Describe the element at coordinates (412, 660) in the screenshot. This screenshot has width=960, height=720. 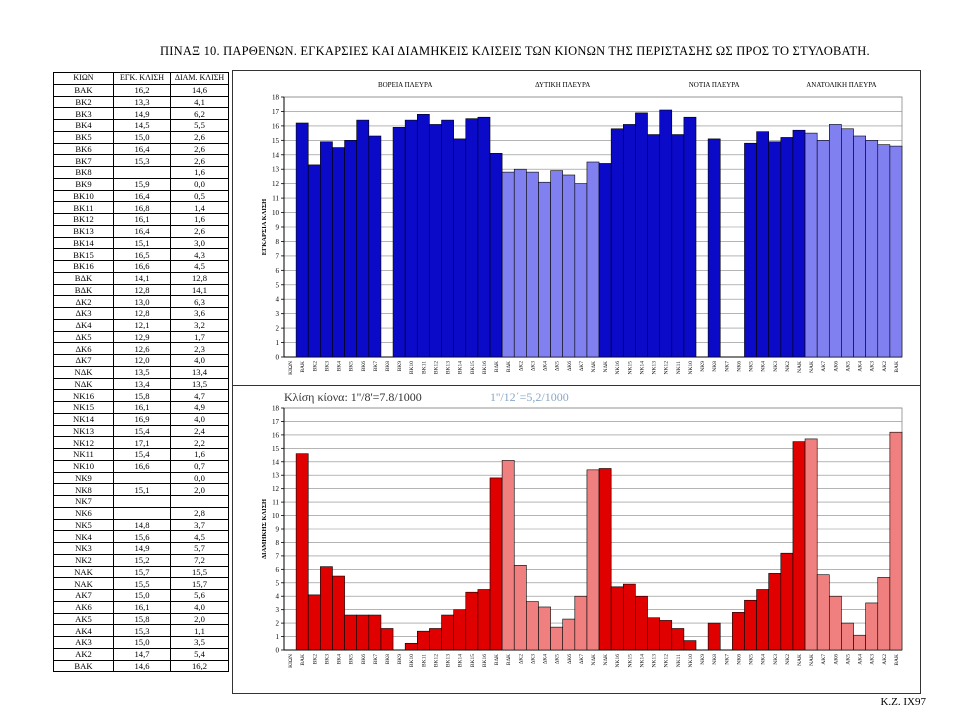
I see `x-tick-label: ΒΚ10` at that location.